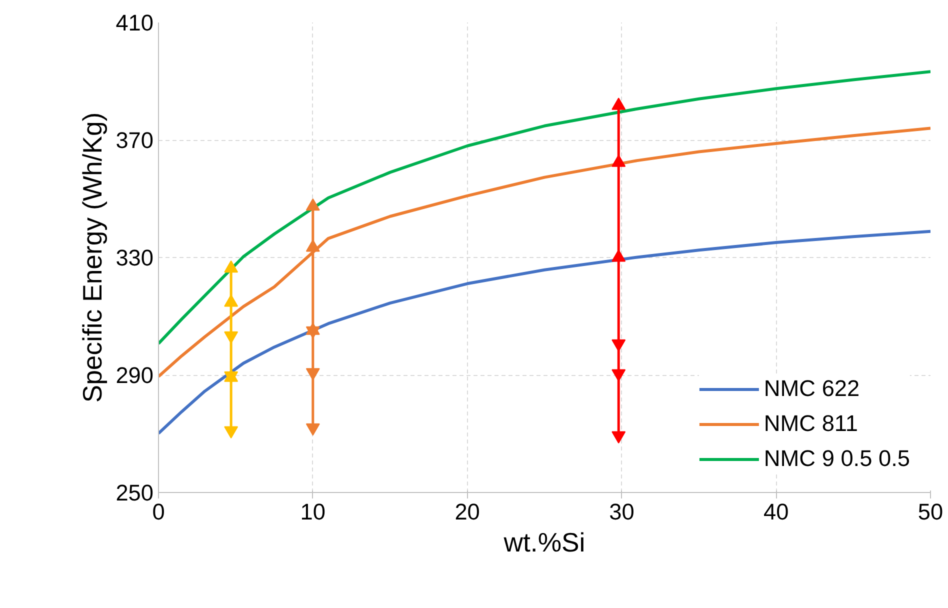 Image resolution: width=948 pixels, height=608 pixels. What do you see at coordinates (158, 511) in the screenshot?
I see `x-tick-label: 0` at bounding box center [158, 511].